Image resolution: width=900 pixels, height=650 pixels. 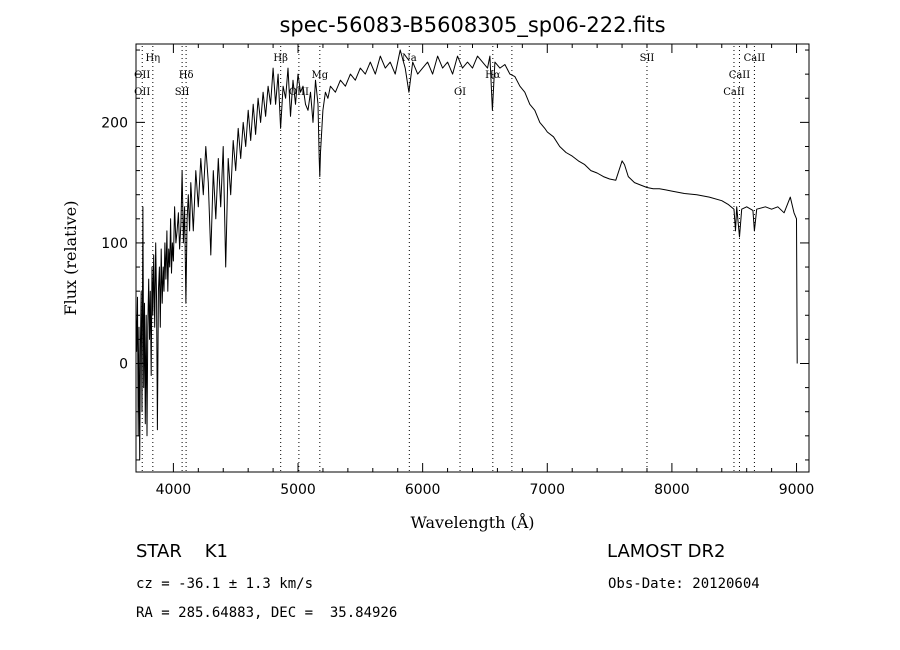 I want to click on line-label: Mg, so click(x=320, y=75).